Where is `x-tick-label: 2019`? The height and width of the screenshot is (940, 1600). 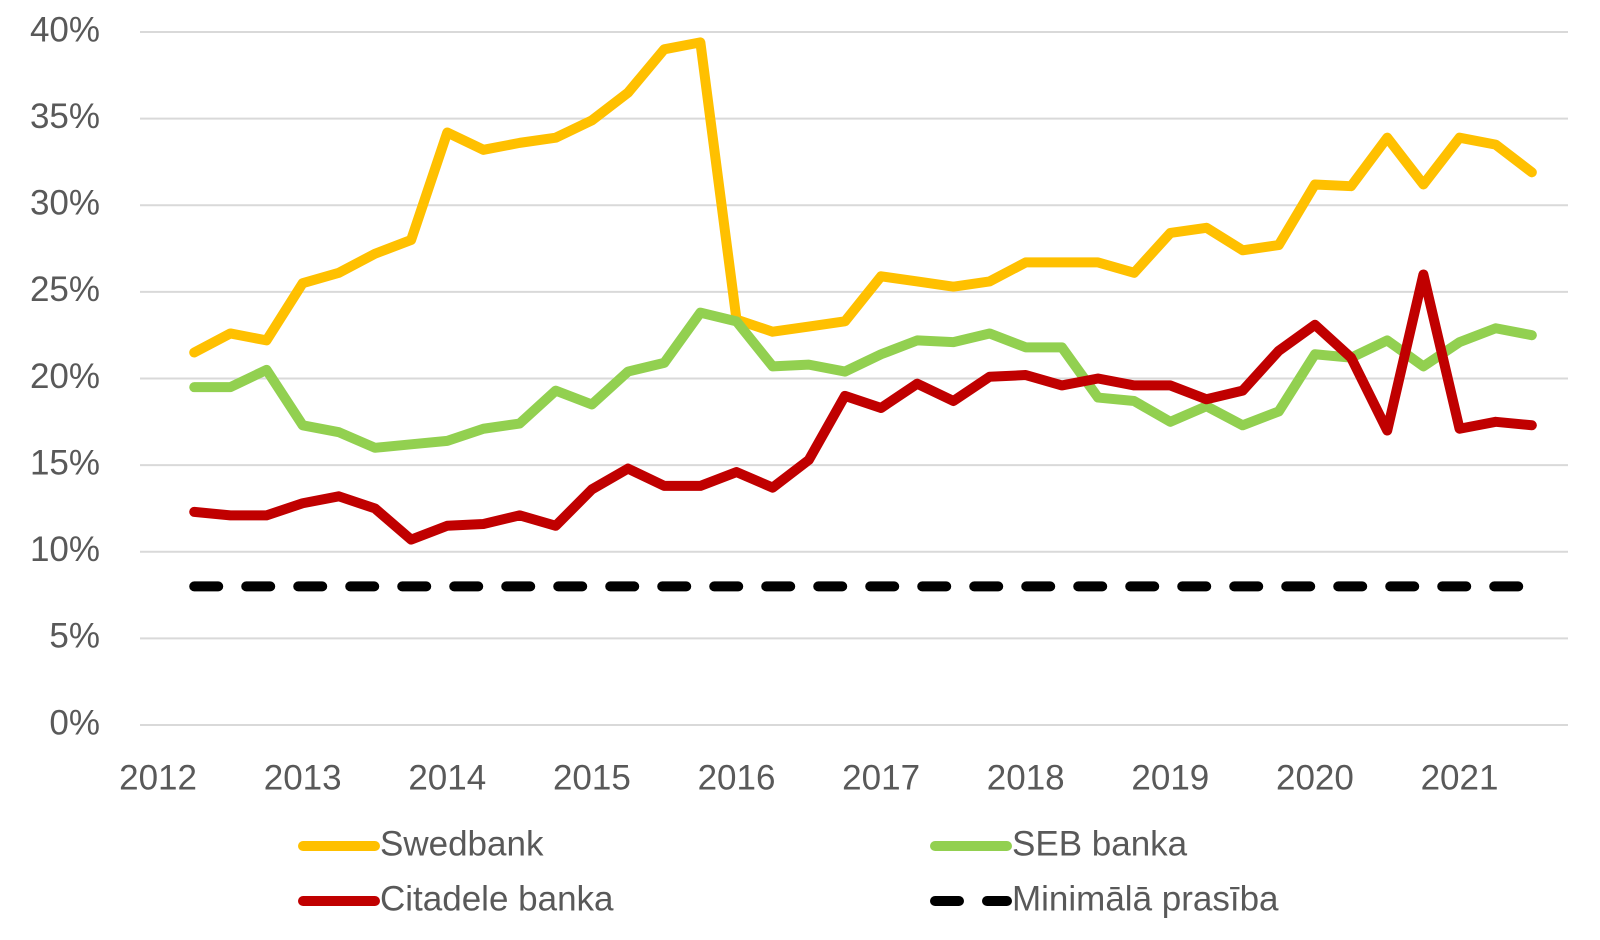
x-tick-label: 2019 is located at coordinates (1170, 777).